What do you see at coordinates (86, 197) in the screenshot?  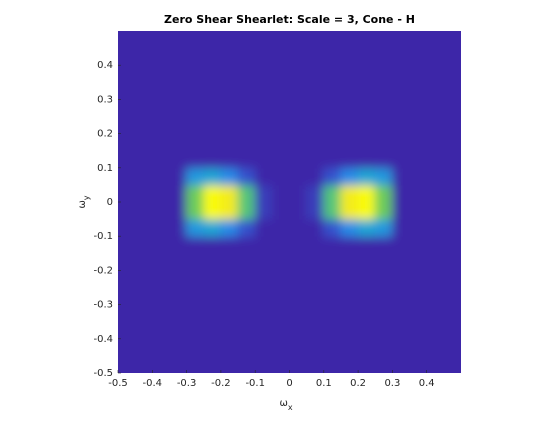 I see `y-axis-subscript: y` at bounding box center [86, 197].